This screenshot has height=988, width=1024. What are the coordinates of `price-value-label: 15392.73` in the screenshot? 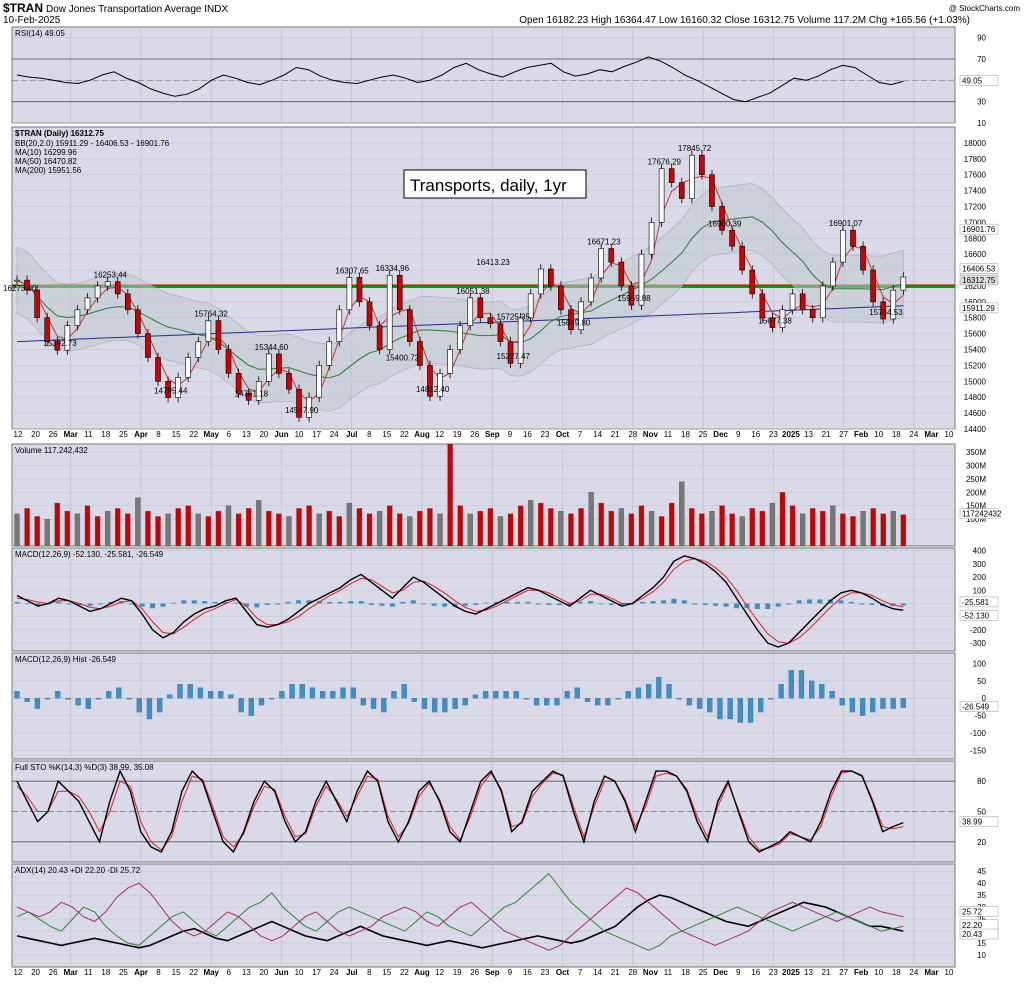 It's located at (60, 343).